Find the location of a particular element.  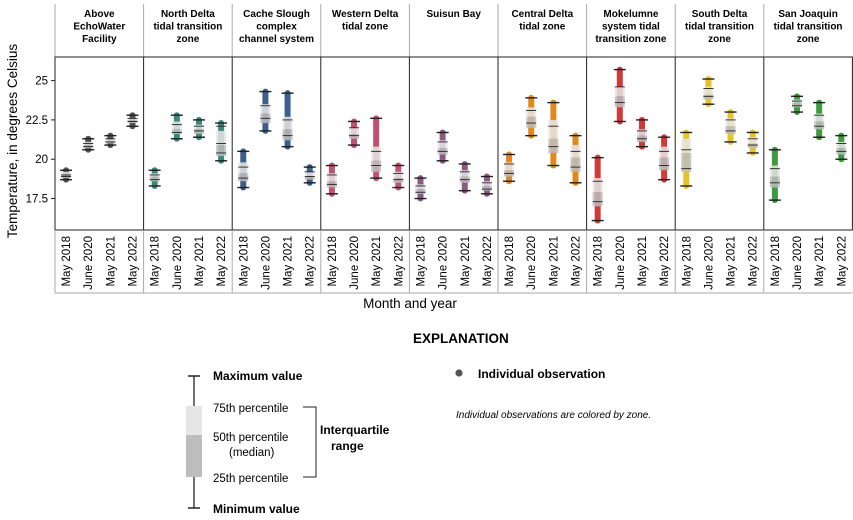

panel-title-line: transition zone is located at coordinates (631, 39).